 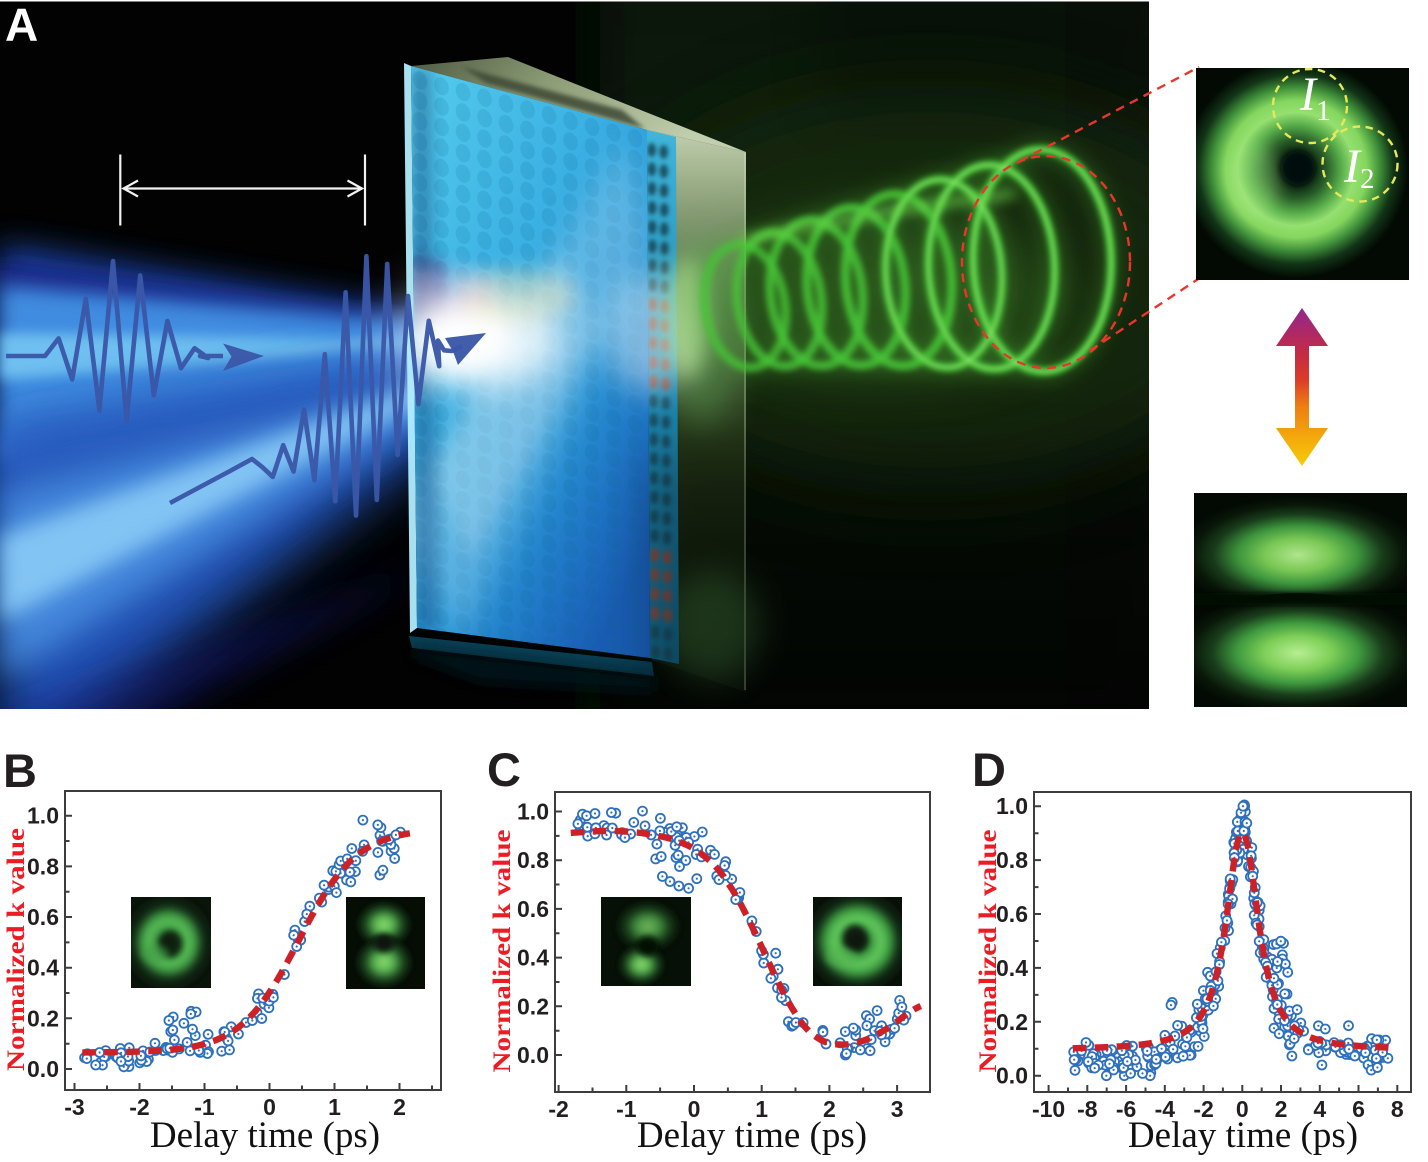 What do you see at coordinates (74, 1107) in the screenshot?
I see `svg-text: -3` at bounding box center [74, 1107].